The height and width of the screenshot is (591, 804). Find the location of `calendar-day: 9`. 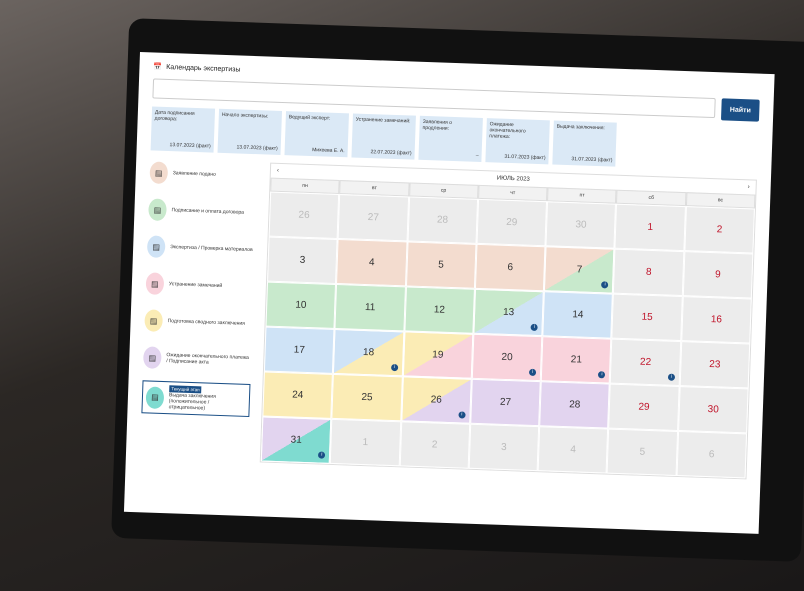

calendar-day: 9 is located at coordinates (718, 275).